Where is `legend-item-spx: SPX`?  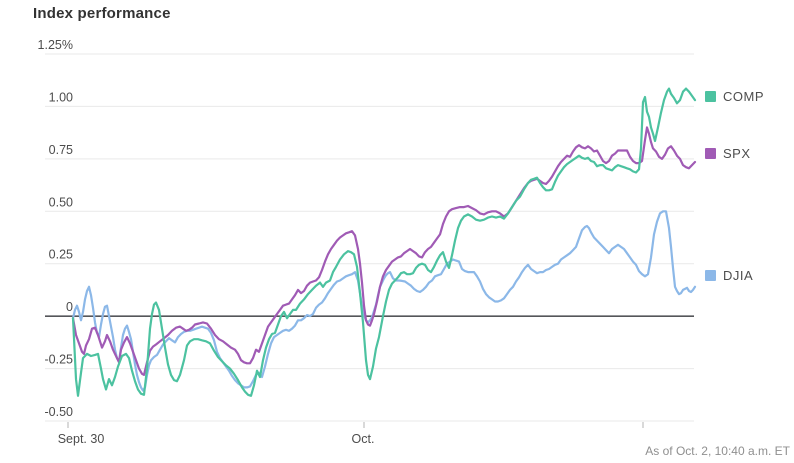 legend-item-spx: SPX is located at coordinates (728, 153).